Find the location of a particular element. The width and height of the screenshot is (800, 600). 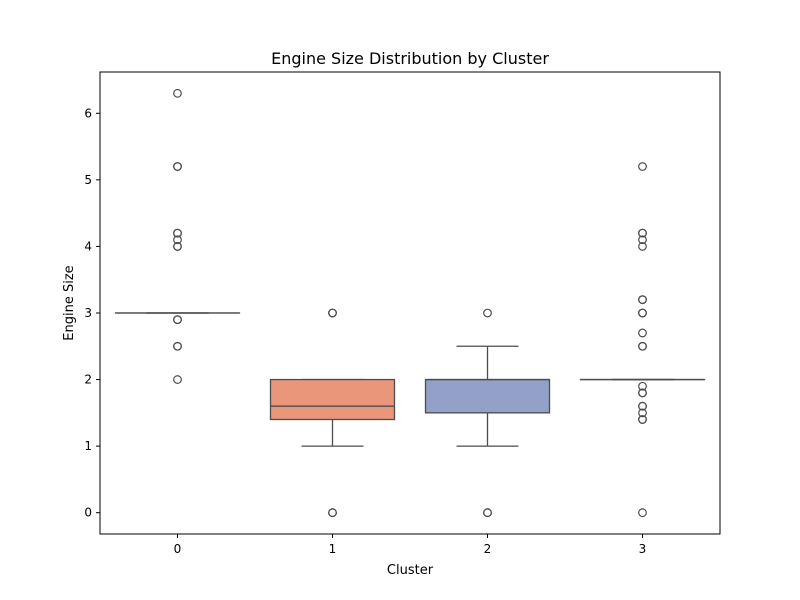

x-tick-label: 0 is located at coordinates (178, 549).